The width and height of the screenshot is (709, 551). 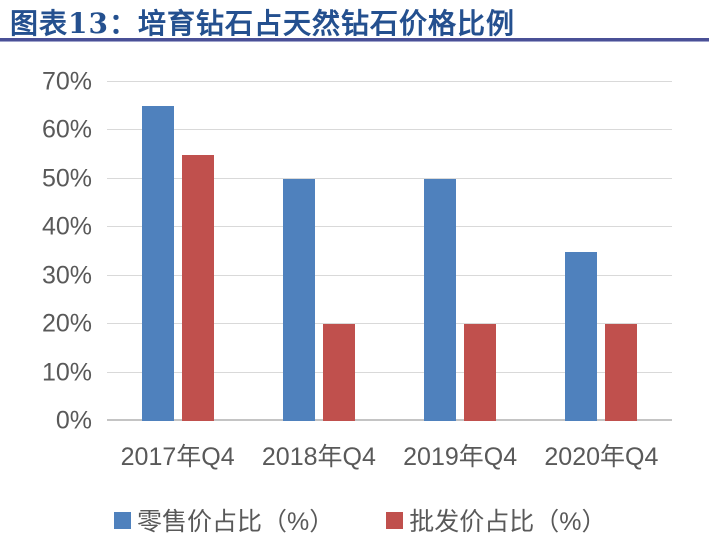 I want to click on legend-item: 零售价占比（%）, so click(x=224, y=520).